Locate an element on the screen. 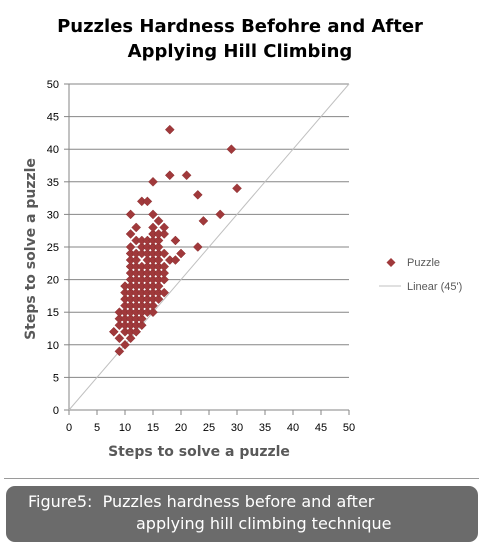 This screenshot has height=550, width=483. caption-line-2: applying hill climbing technique is located at coordinates (264, 523).